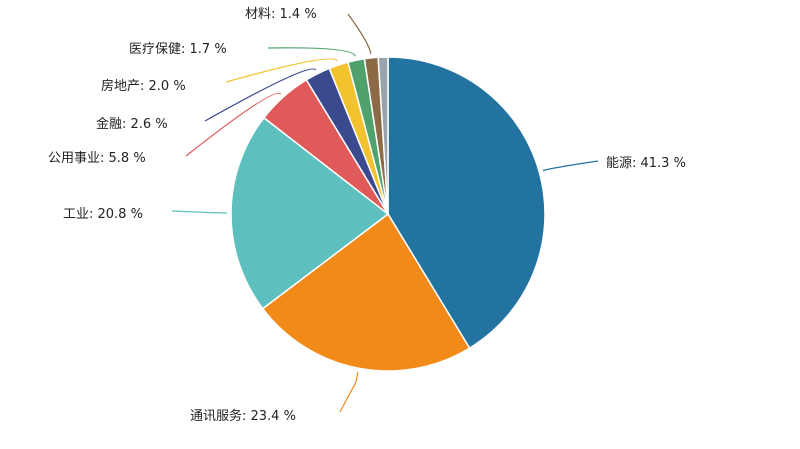 Image resolution: width=800 pixels, height=449 pixels. I want to click on data-label-materials: 材料: 1.4 %, so click(281, 14).